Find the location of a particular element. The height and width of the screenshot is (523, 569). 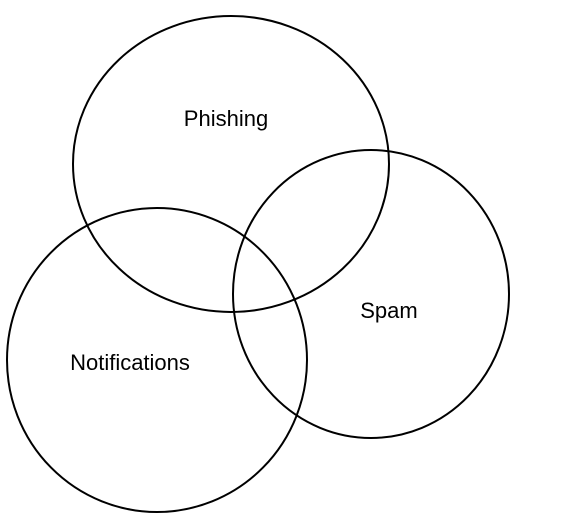

spam-label: Spam is located at coordinates (388, 310).